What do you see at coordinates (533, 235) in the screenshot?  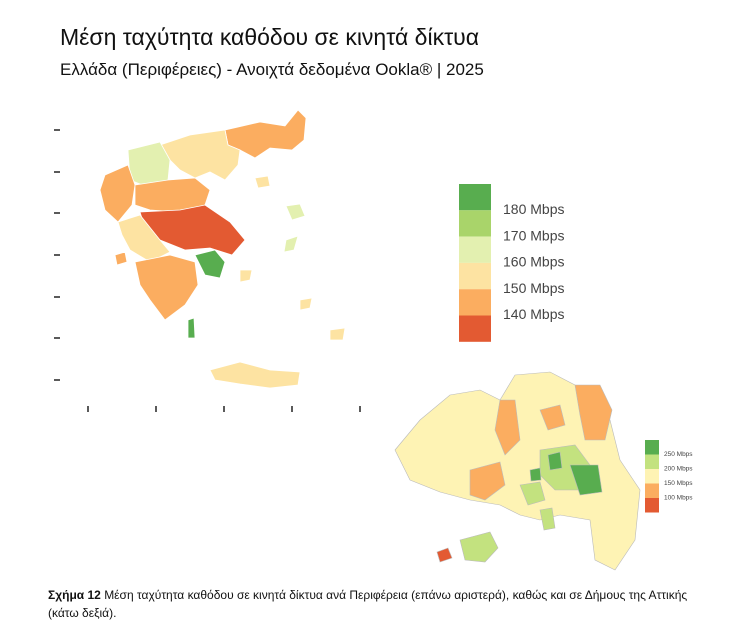 I see `legend-label: 170 Mbps` at bounding box center [533, 235].